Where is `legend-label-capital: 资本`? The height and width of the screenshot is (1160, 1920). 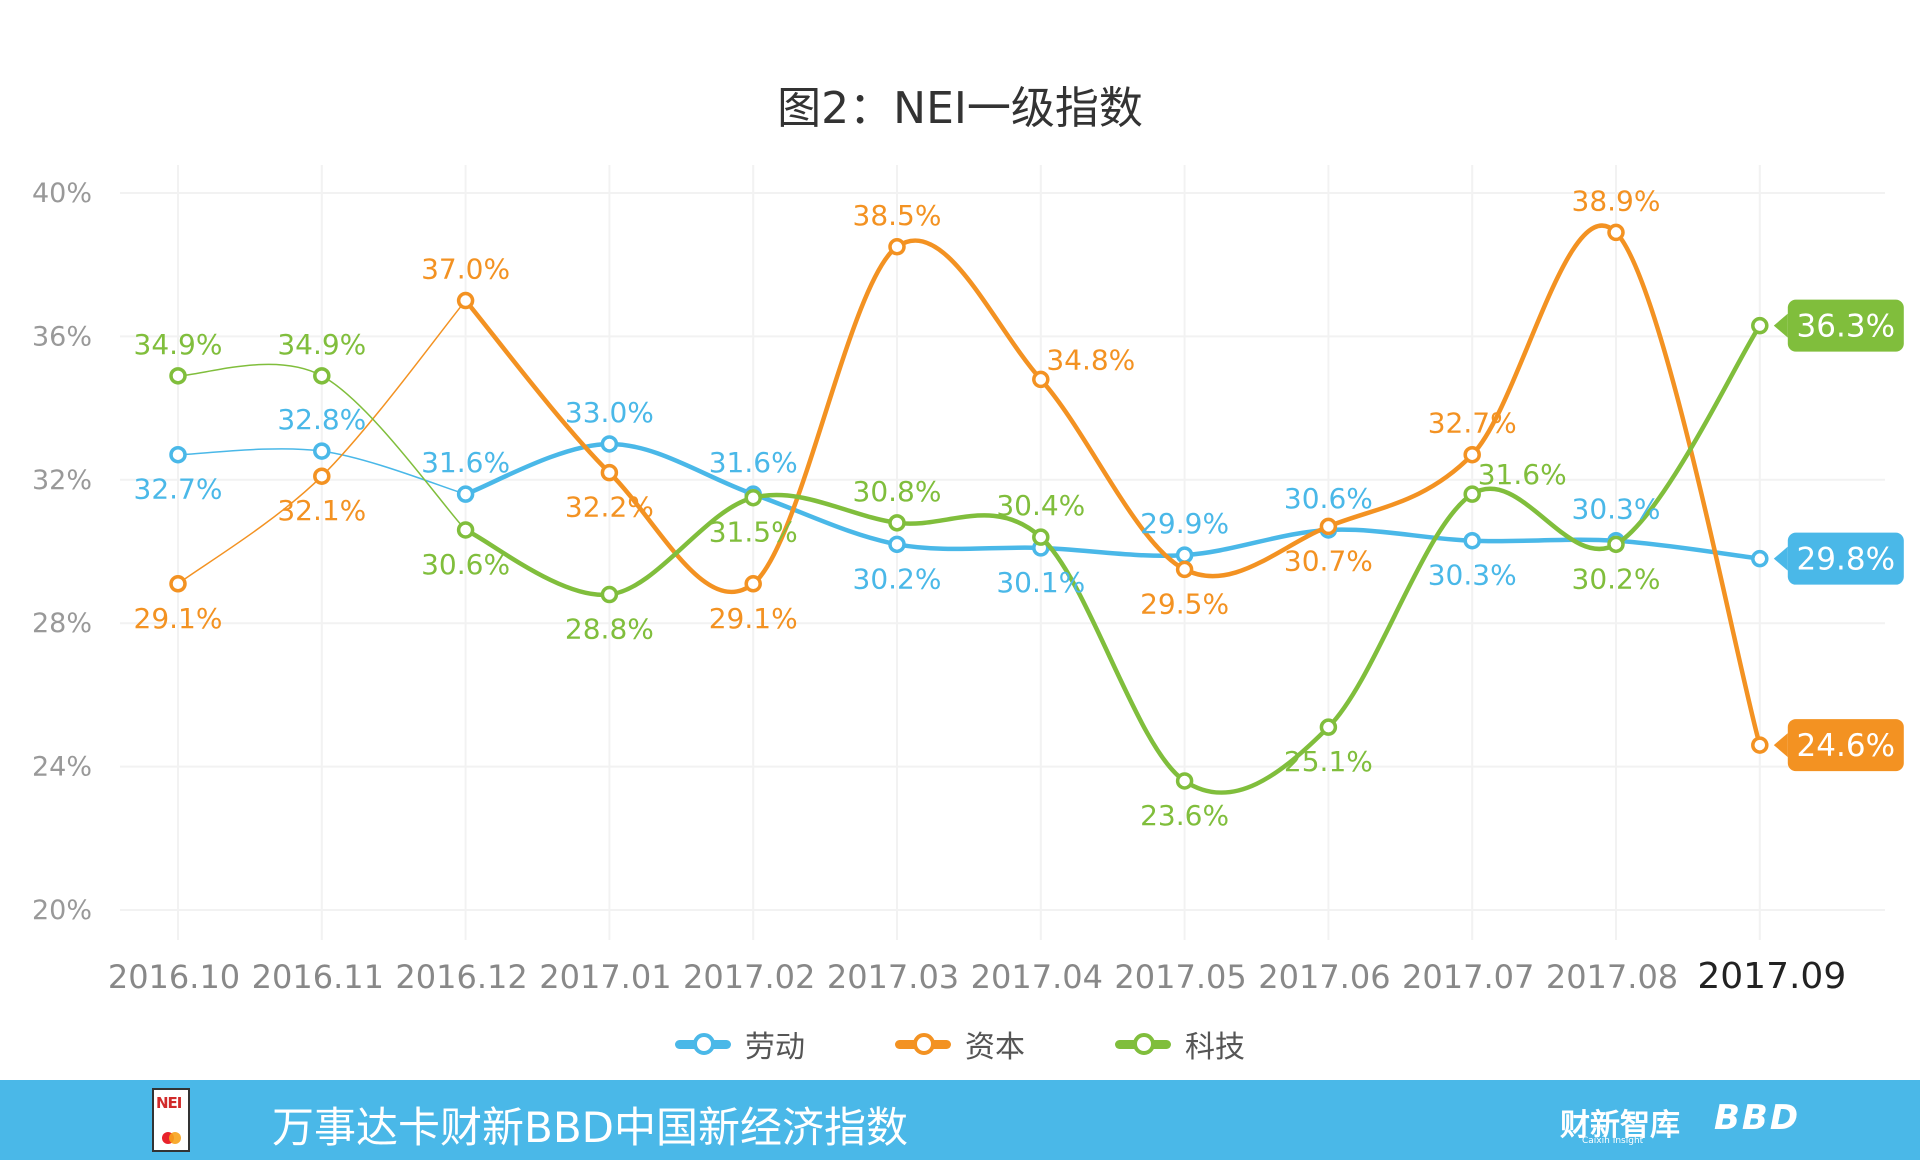 legend-label-capital: 资本 is located at coordinates (995, 1047).